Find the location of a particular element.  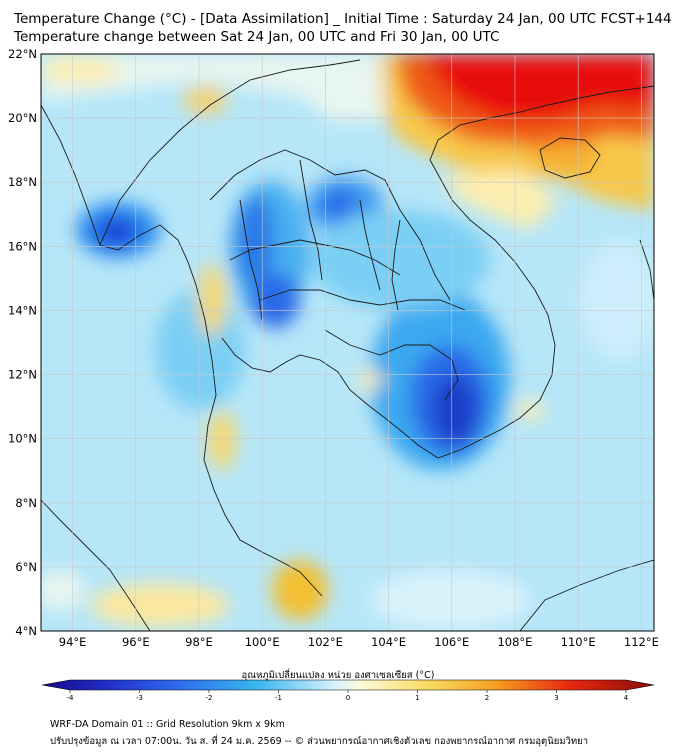

lon-tick-label: 108°E is located at coordinates (514, 642).